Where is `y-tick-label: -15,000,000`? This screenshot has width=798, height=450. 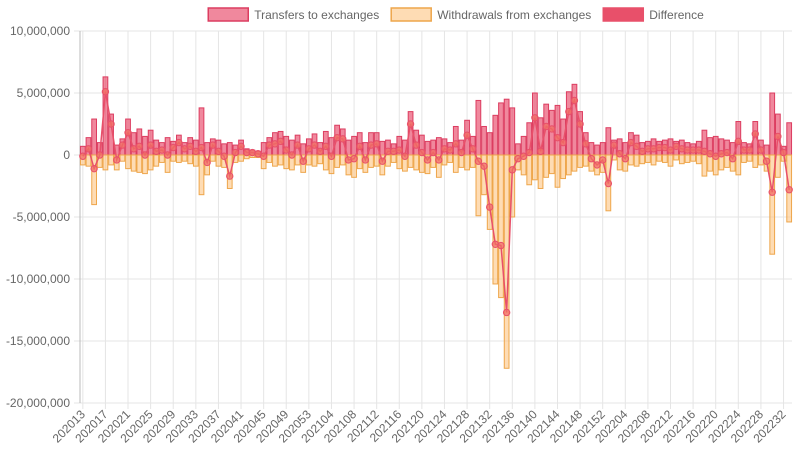
y-tick-label: -15,000,000 is located at coordinates (38, 341).